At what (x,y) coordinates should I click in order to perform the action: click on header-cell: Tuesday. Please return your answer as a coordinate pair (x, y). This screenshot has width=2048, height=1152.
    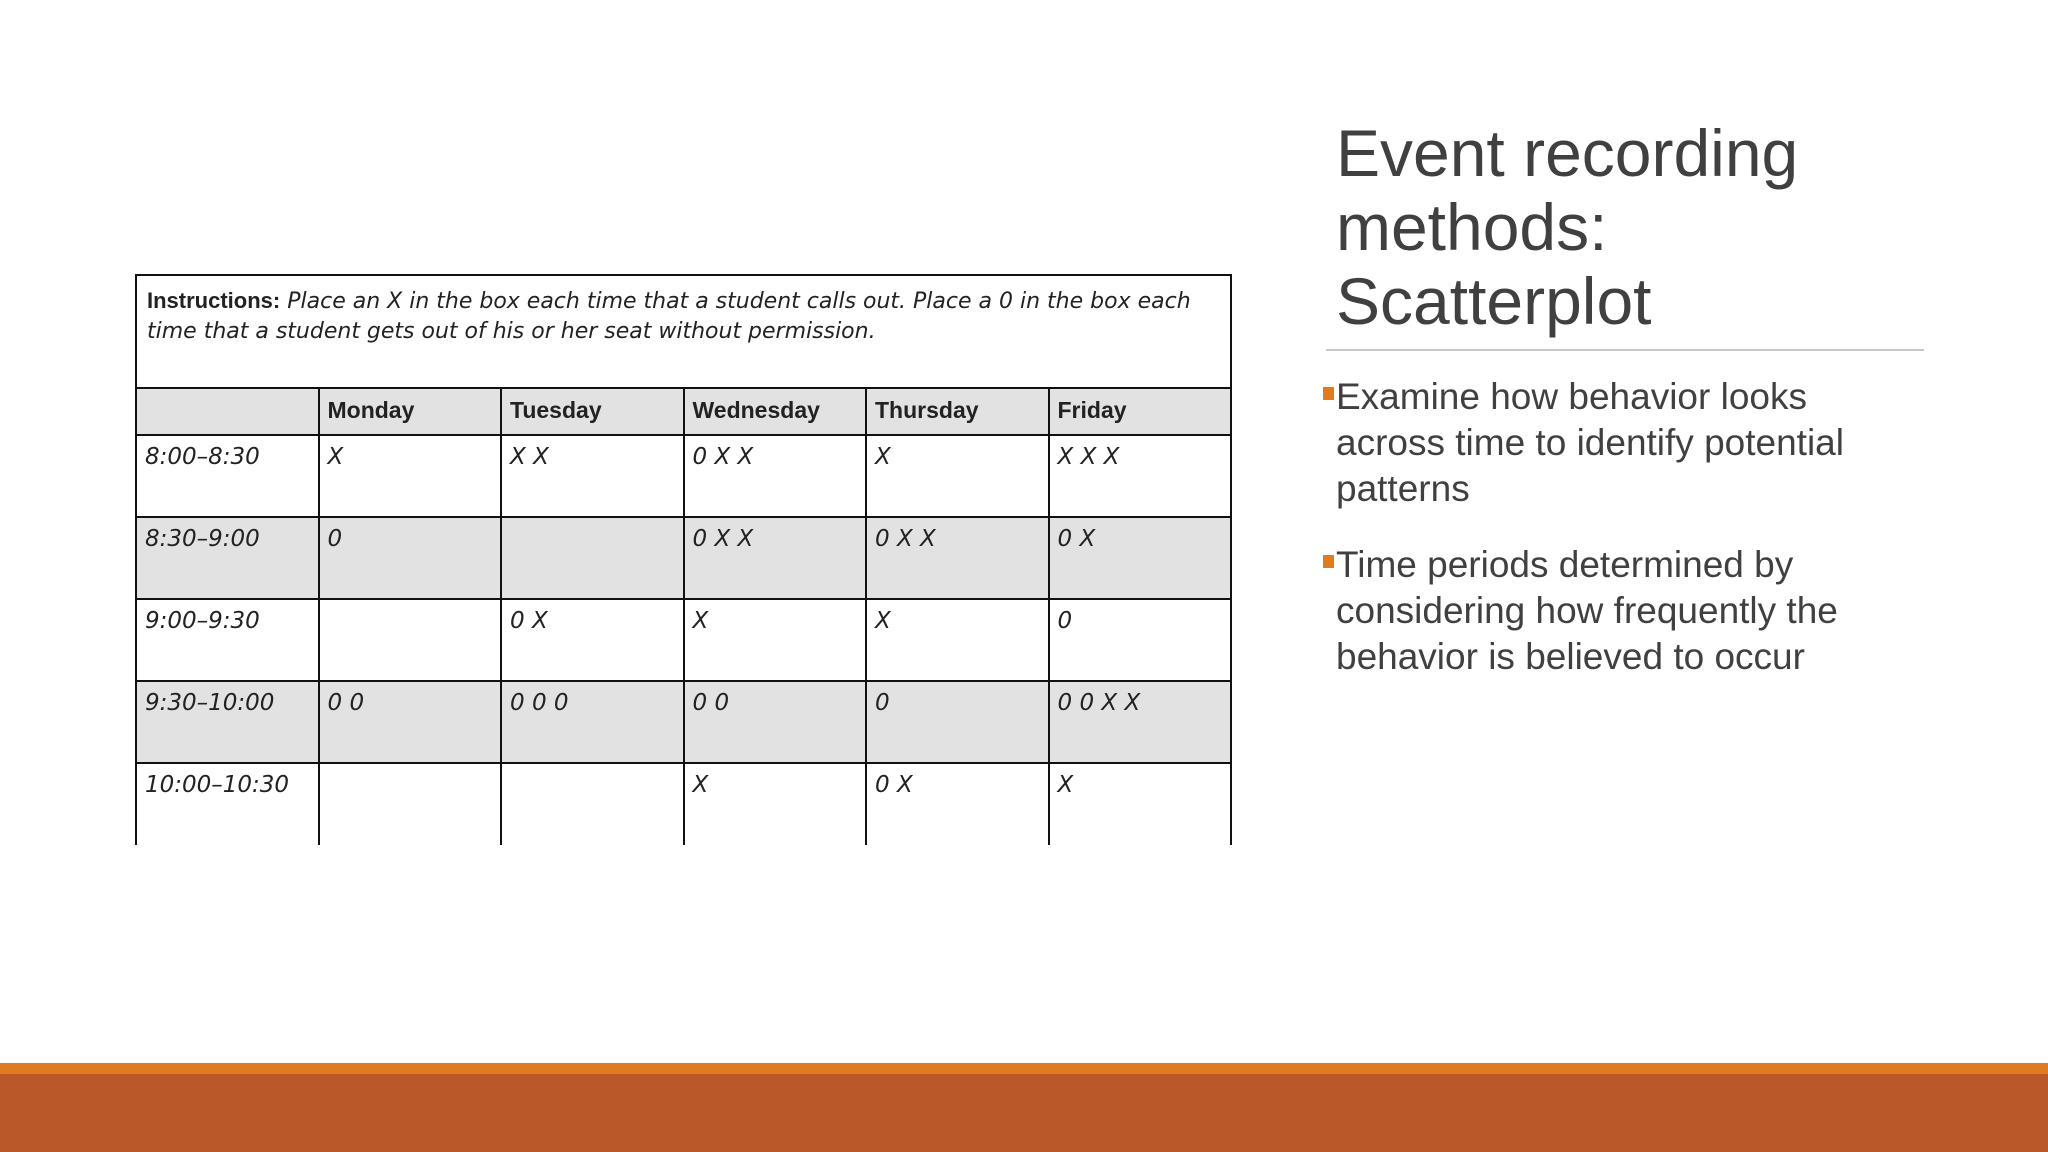
    Looking at the image, I should click on (592, 411).